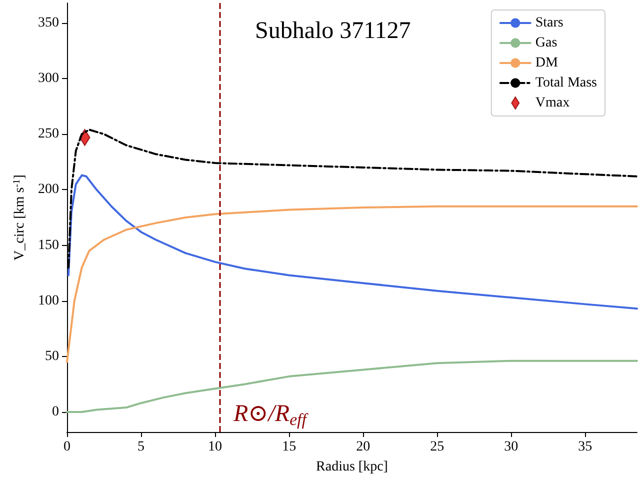 The height and width of the screenshot is (486, 639). I want to click on y-tick-label: 150, so click(48, 245).